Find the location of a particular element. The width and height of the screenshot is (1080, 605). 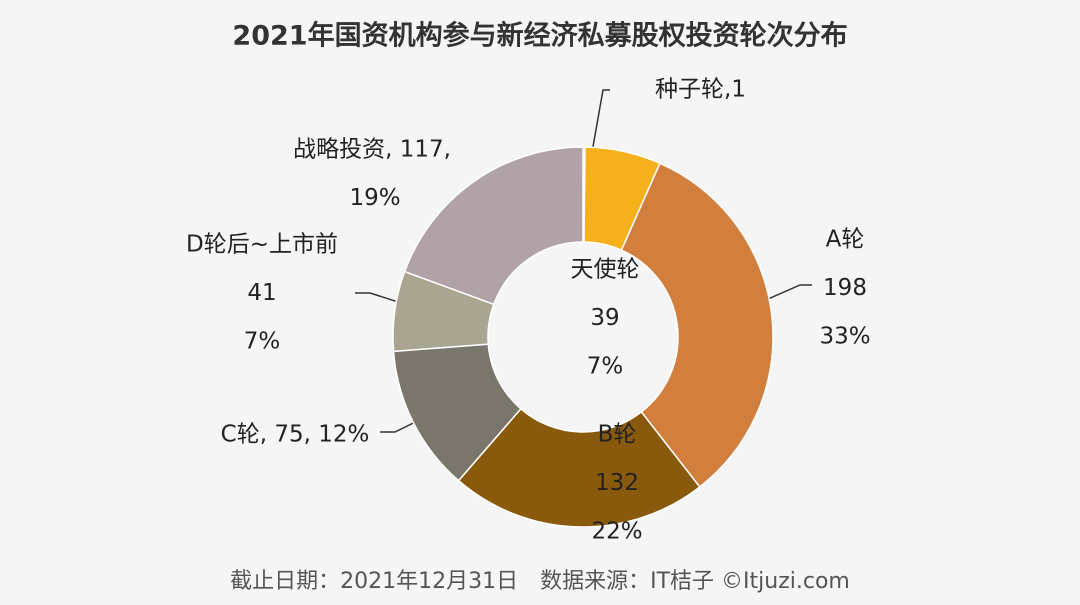

data-label: 41 is located at coordinates (261, 293).